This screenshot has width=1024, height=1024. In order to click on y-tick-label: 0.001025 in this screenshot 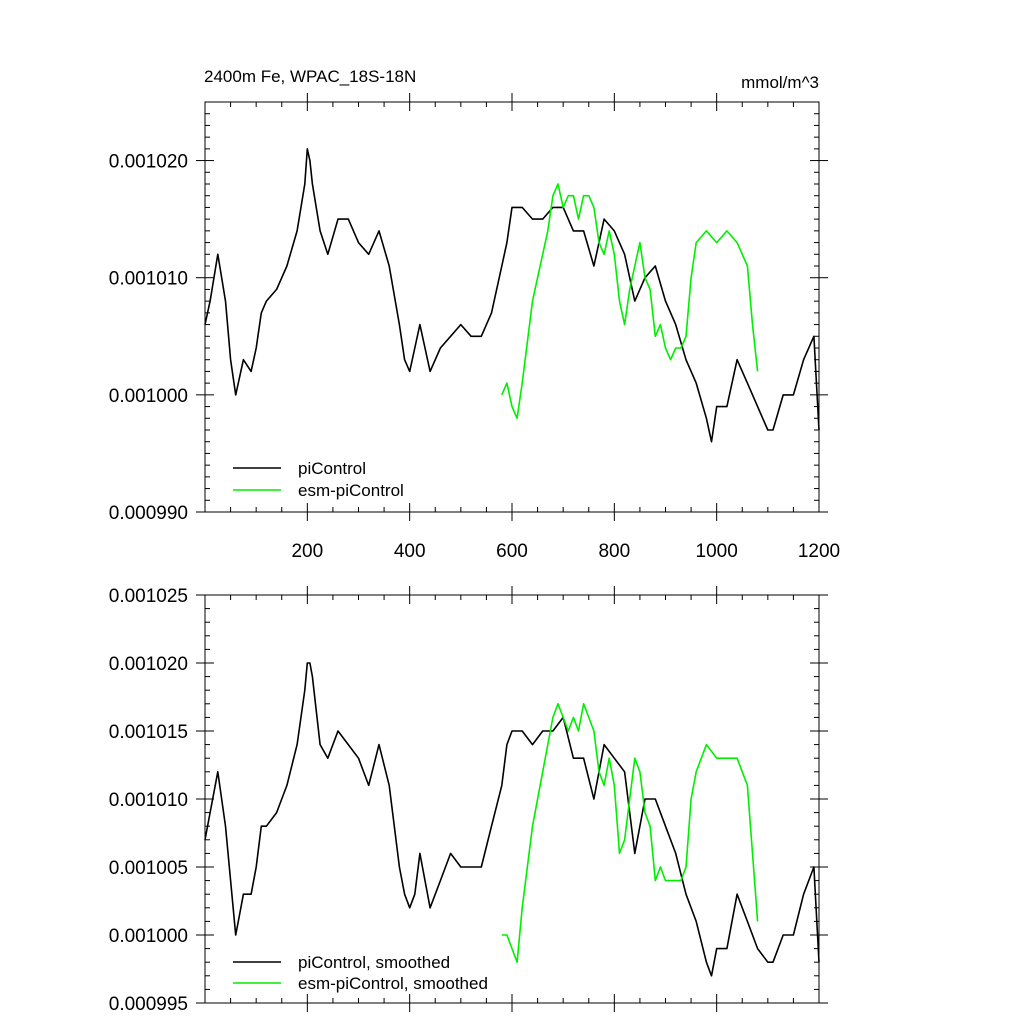, I will do `click(148, 596)`.